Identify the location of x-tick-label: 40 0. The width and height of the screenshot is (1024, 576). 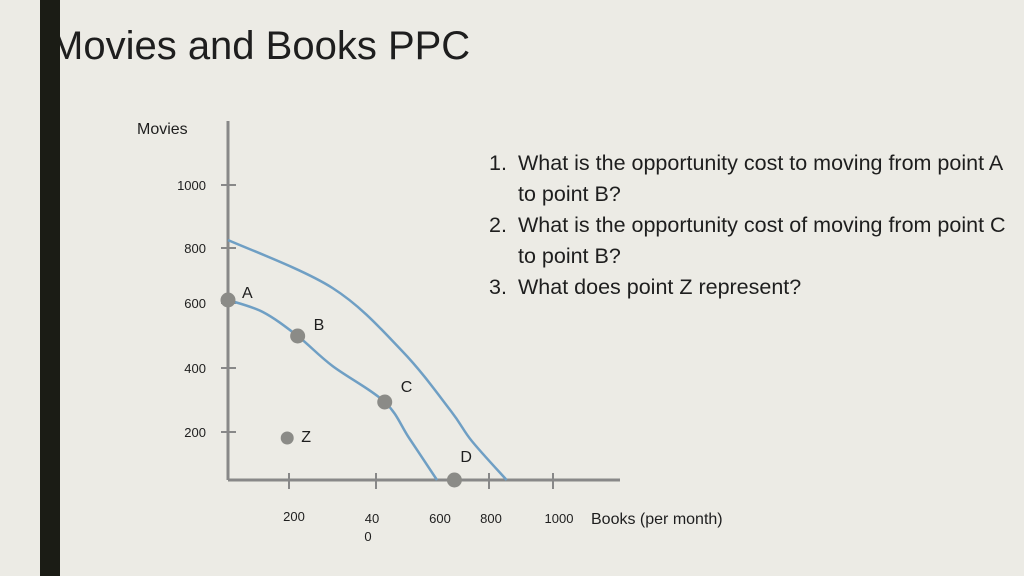
(371, 527).